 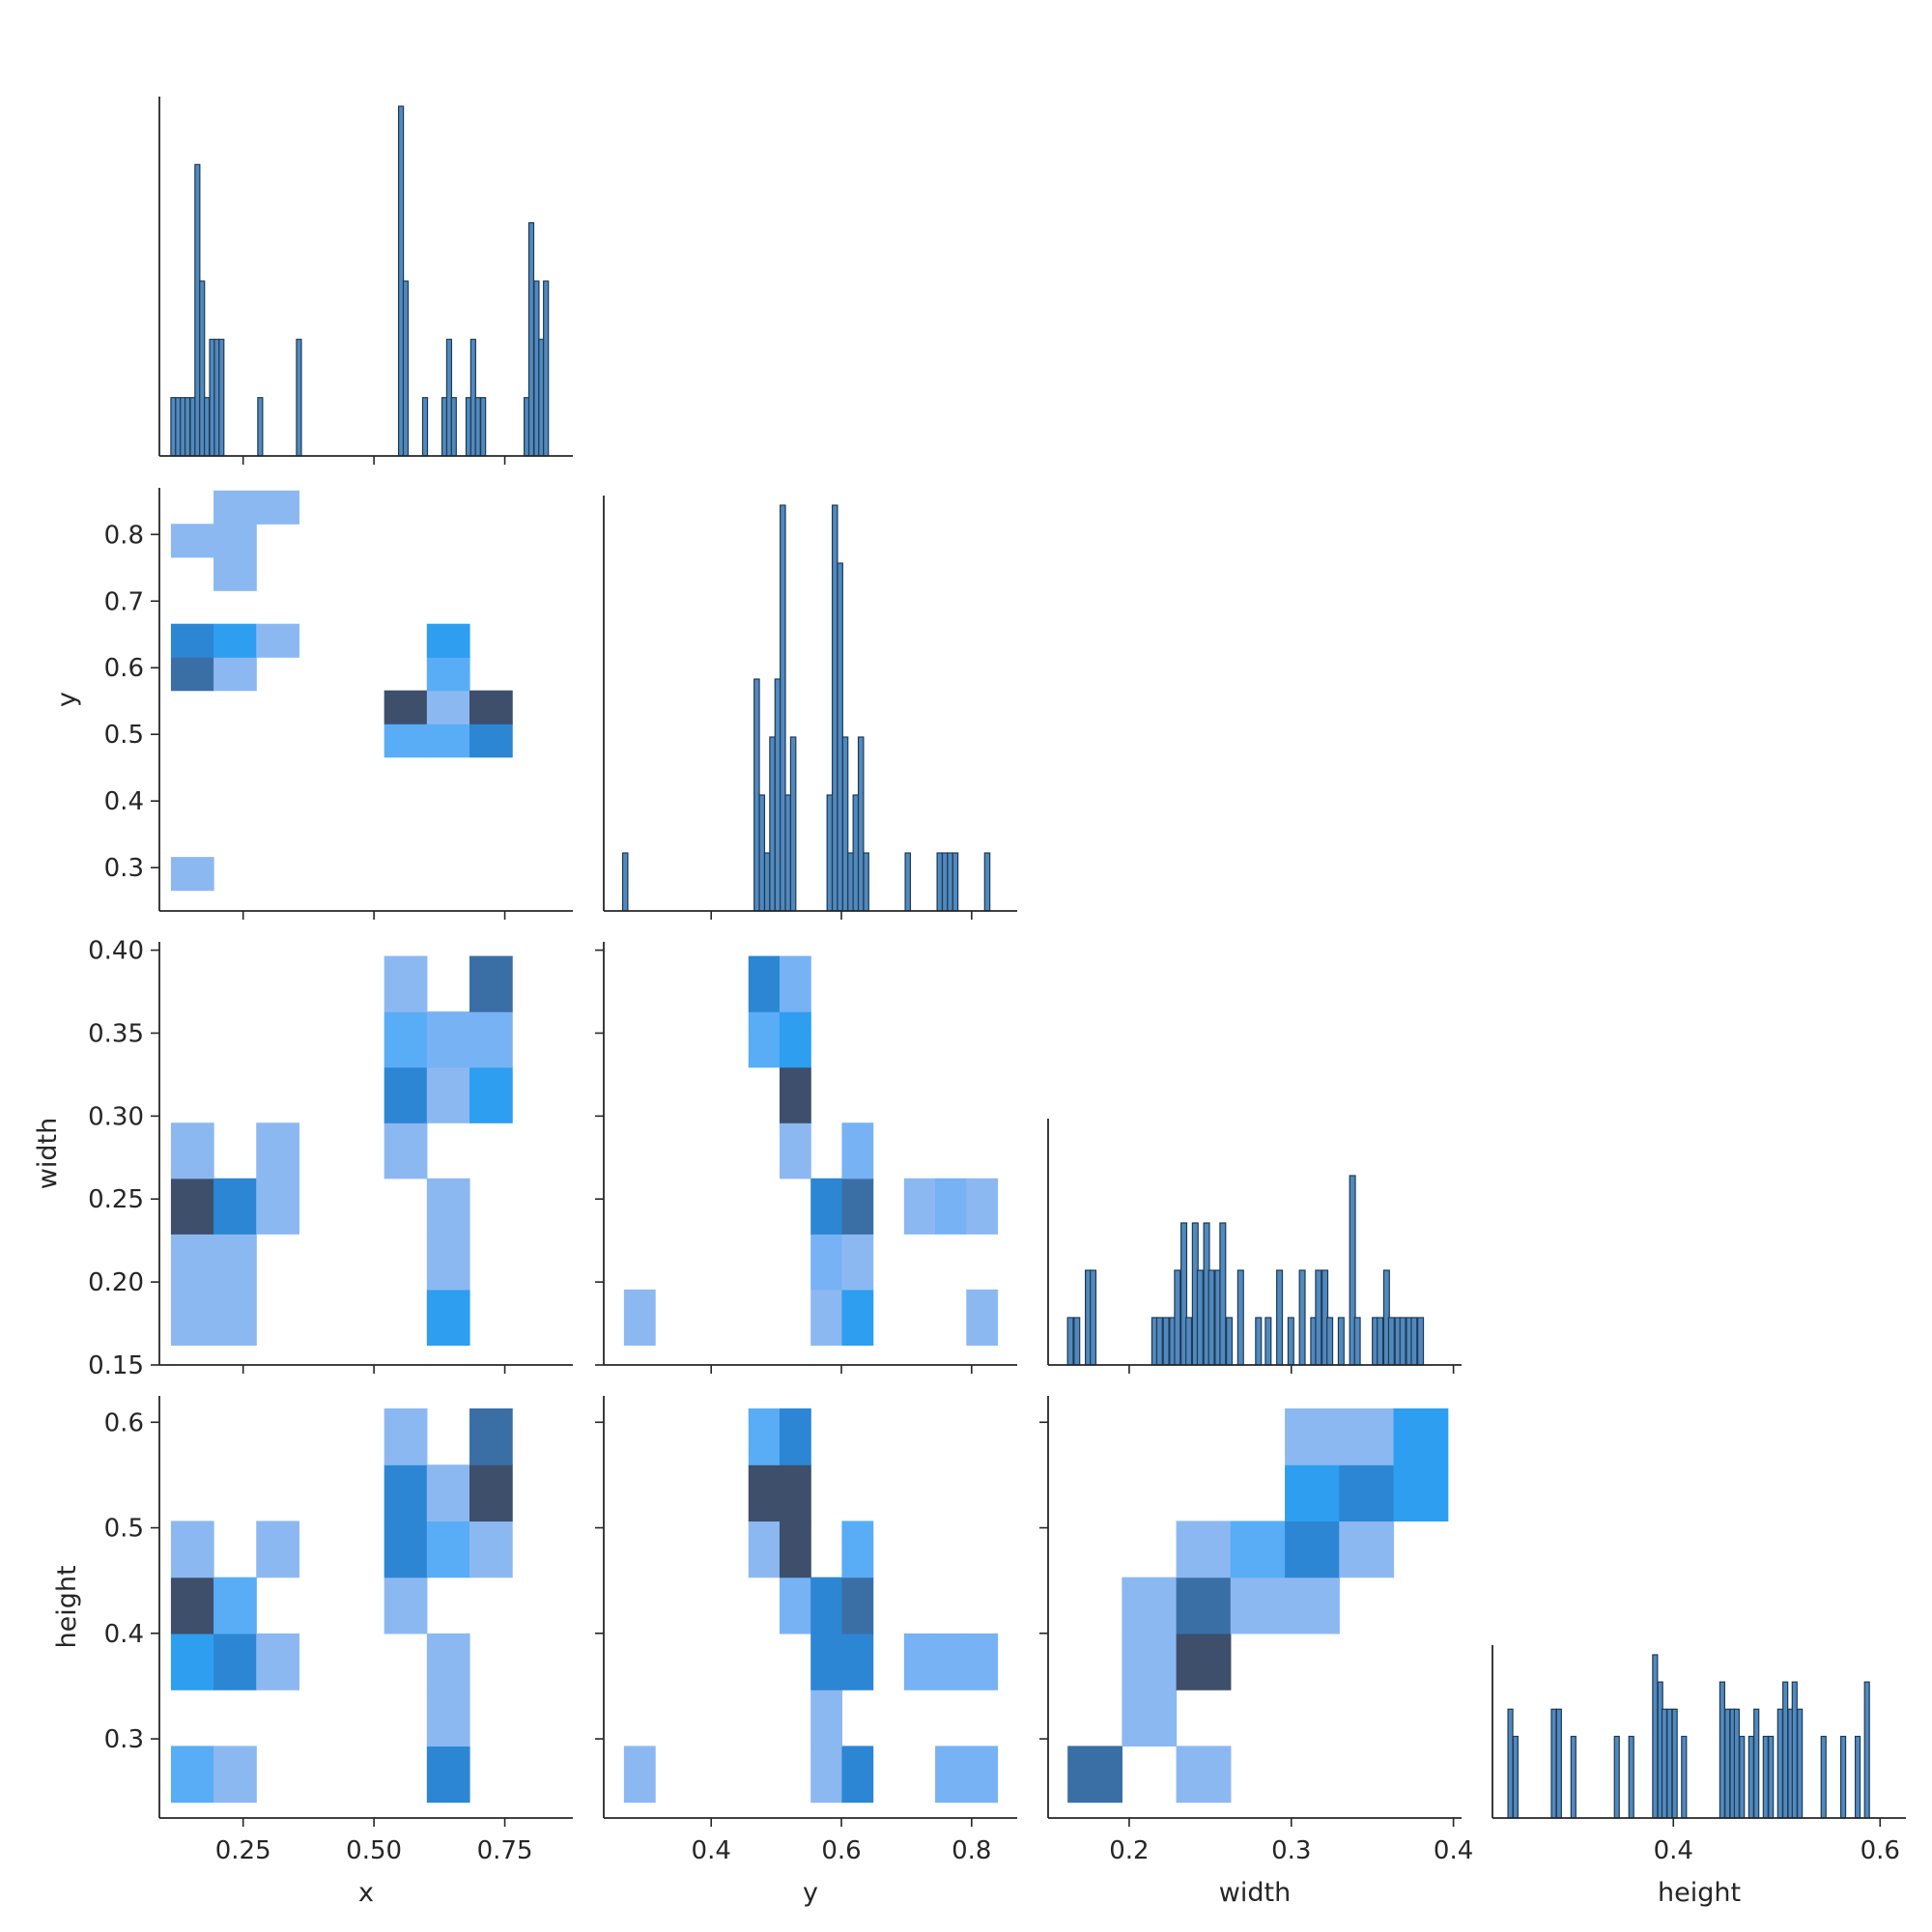 I want to click on axes-y-vs-y, so click(x=810, y=708).